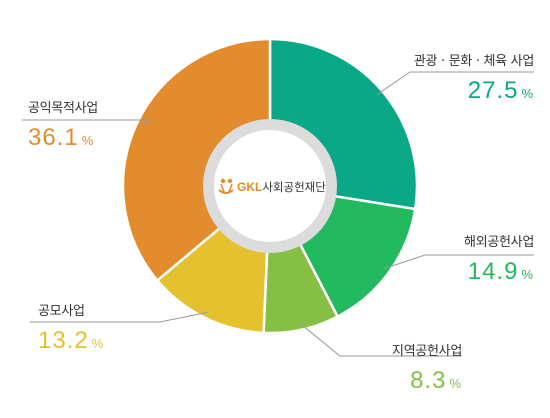 The image size is (550, 418). I want to click on center-hub, so click(270, 186).